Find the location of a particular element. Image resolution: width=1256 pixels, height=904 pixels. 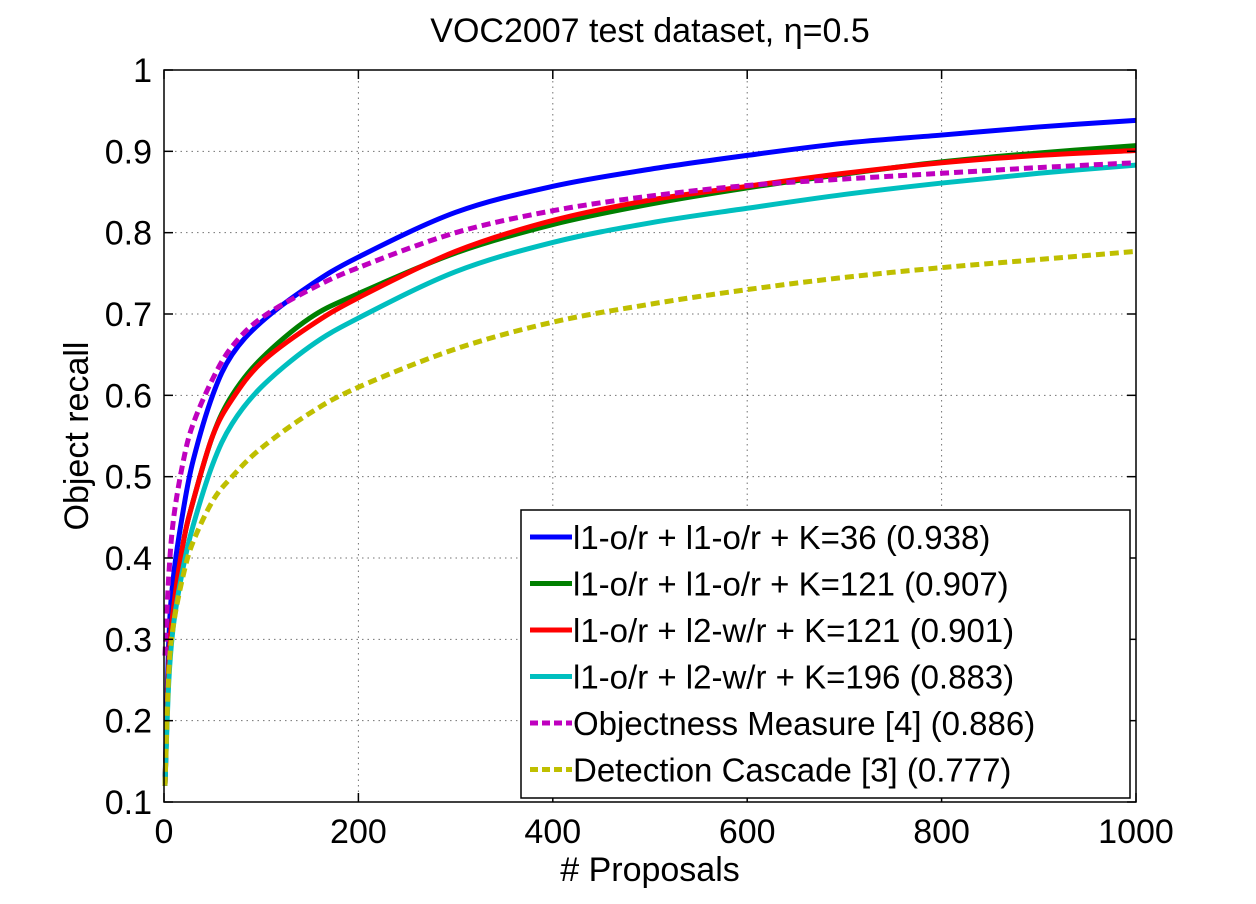

x-tick-label: 800 is located at coordinates (941, 832).